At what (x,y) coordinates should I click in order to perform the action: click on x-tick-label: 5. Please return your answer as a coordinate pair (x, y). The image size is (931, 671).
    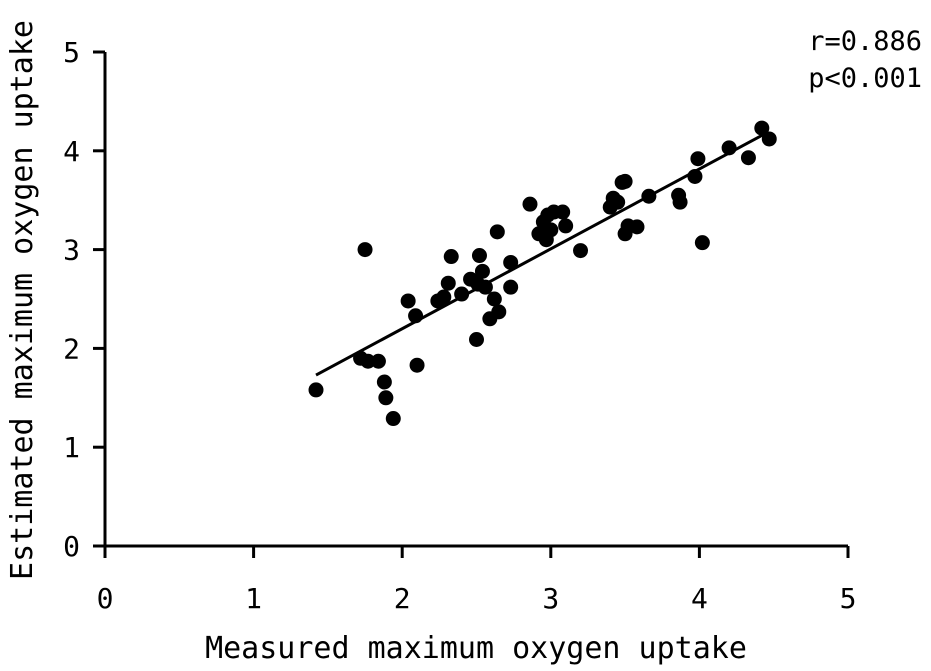
    Looking at the image, I should click on (848, 598).